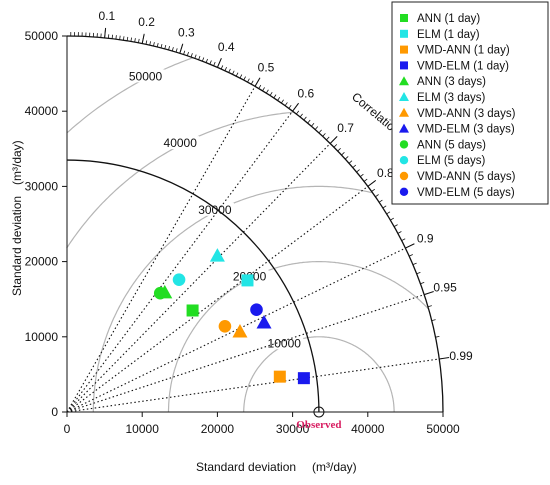 The image size is (550, 485). Describe the element at coordinates (425, 239) in the screenshot. I see `correlation-label: 0.9` at that location.